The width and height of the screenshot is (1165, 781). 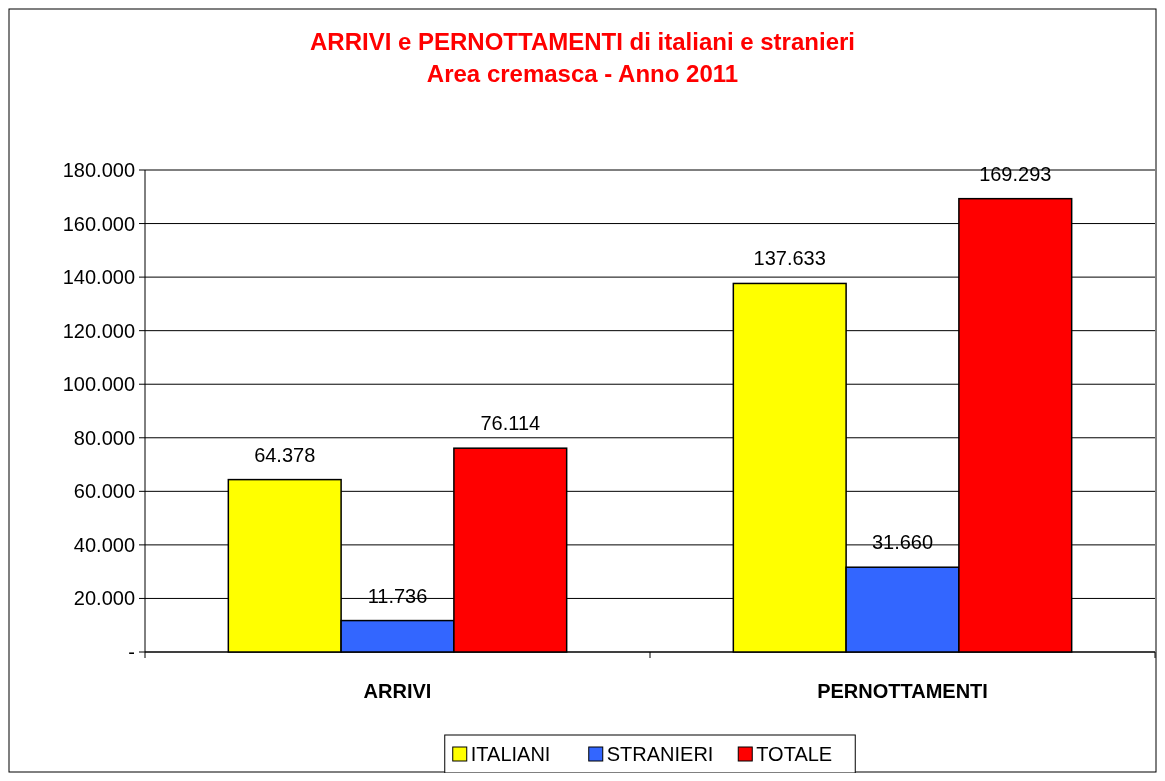 What do you see at coordinates (582, 73) in the screenshot?
I see `chart-subtitle: Area cremasca - Anno 2011` at bounding box center [582, 73].